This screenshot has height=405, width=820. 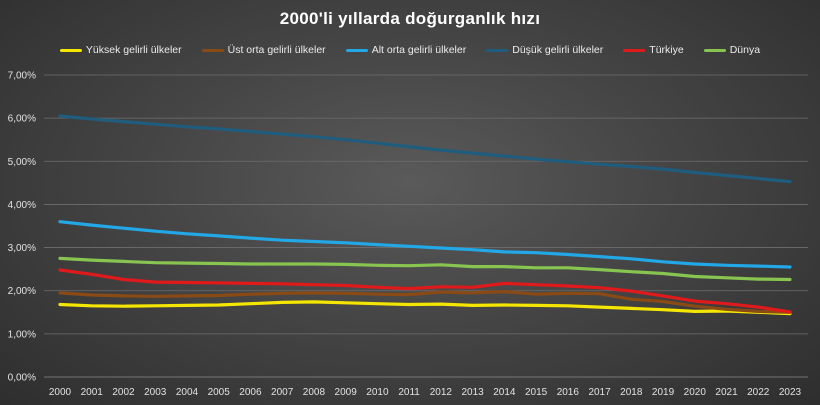 What do you see at coordinates (133, 50) in the screenshot?
I see `legend-label: Yüksek gelirli ülkeler` at bounding box center [133, 50].